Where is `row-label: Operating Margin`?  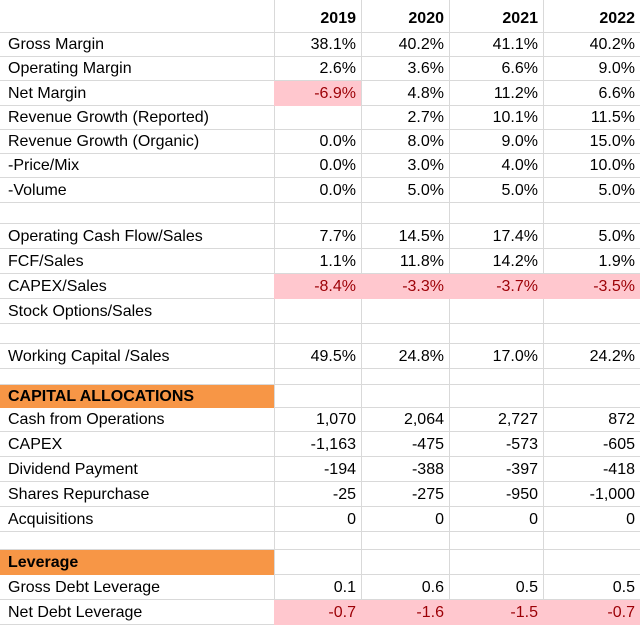 row-label: Operating Margin is located at coordinates (70, 68).